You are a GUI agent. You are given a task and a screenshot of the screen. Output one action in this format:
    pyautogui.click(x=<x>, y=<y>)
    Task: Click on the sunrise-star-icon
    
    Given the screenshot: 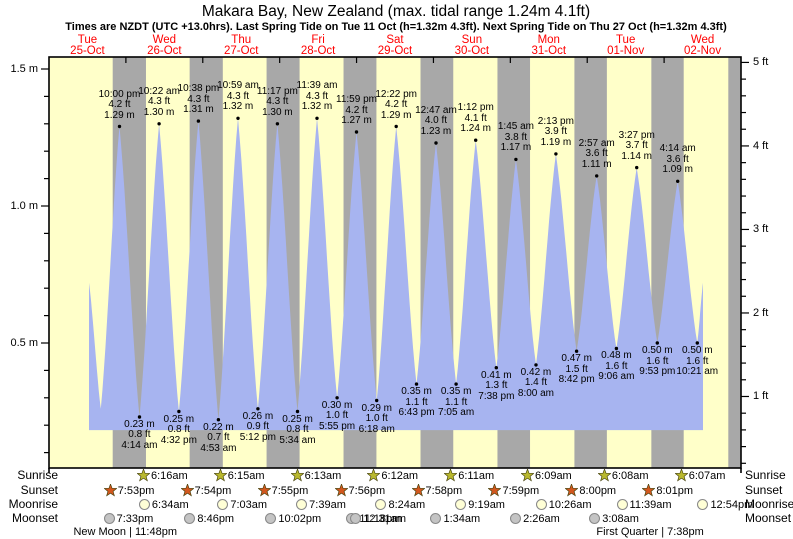 What is the action you would take?
    pyautogui.click(x=297, y=475)
    